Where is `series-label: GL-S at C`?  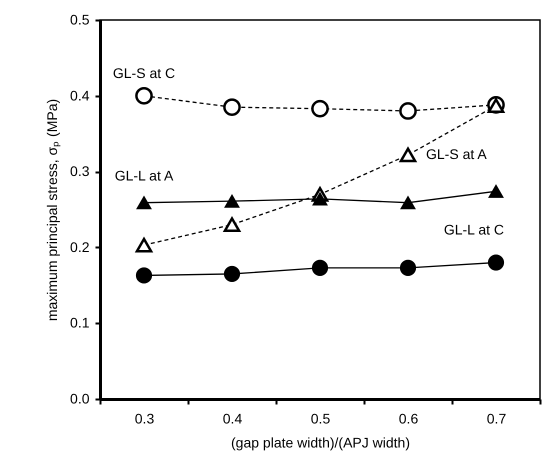 series-label: GL-S at C is located at coordinates (144, 72).